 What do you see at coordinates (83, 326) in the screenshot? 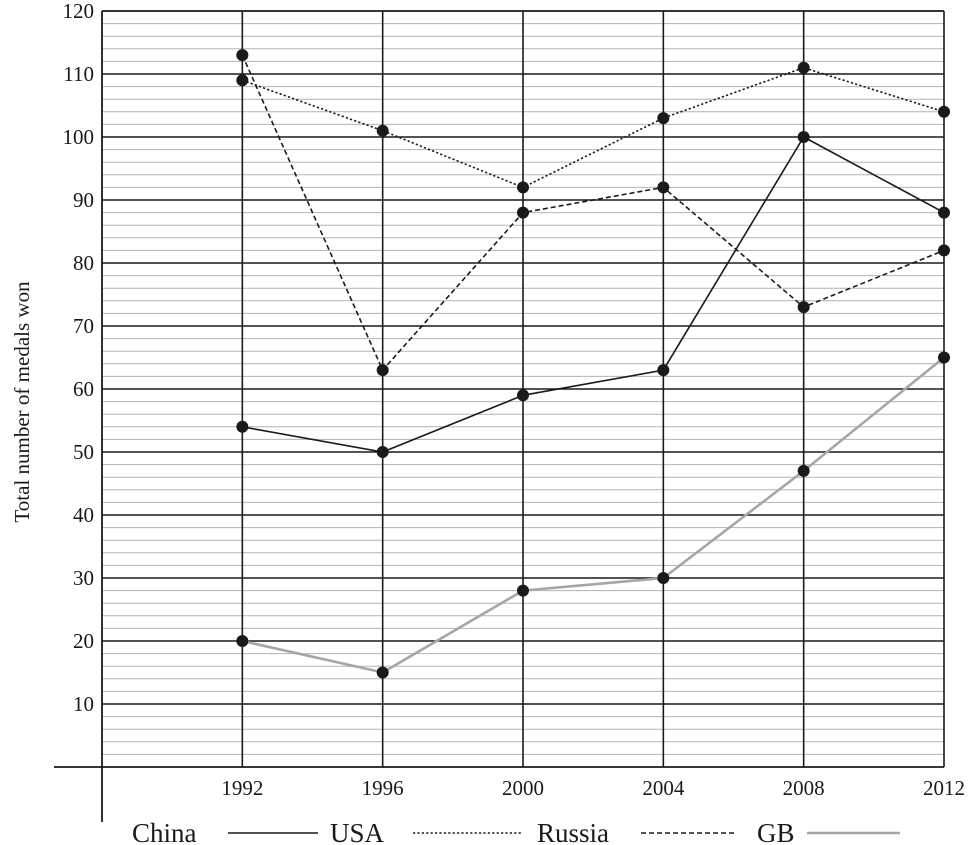
I see `y-tick-label: 70` at bounding box center [83, 326].